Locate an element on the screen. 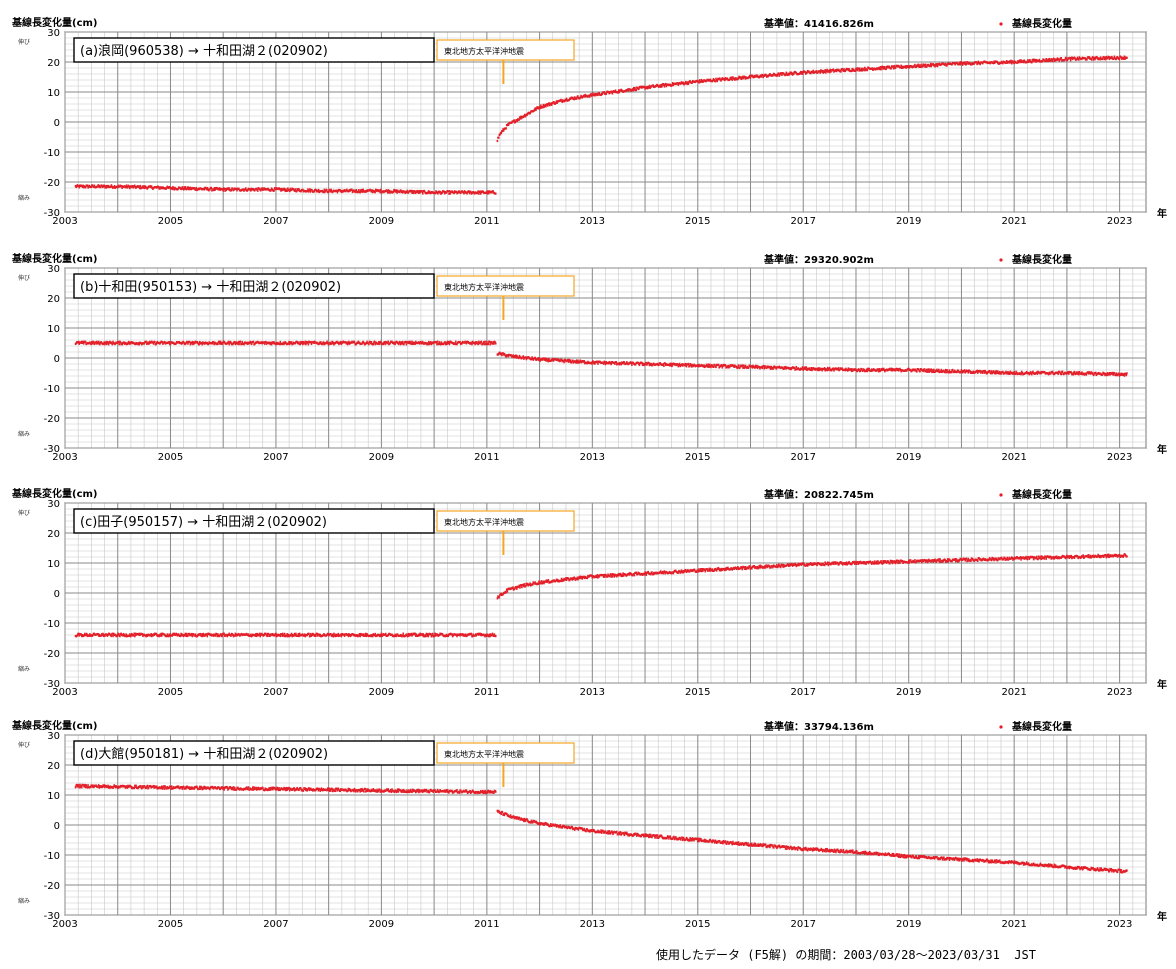  x-tick-label: 2011 is located at coordinates (486, 692).